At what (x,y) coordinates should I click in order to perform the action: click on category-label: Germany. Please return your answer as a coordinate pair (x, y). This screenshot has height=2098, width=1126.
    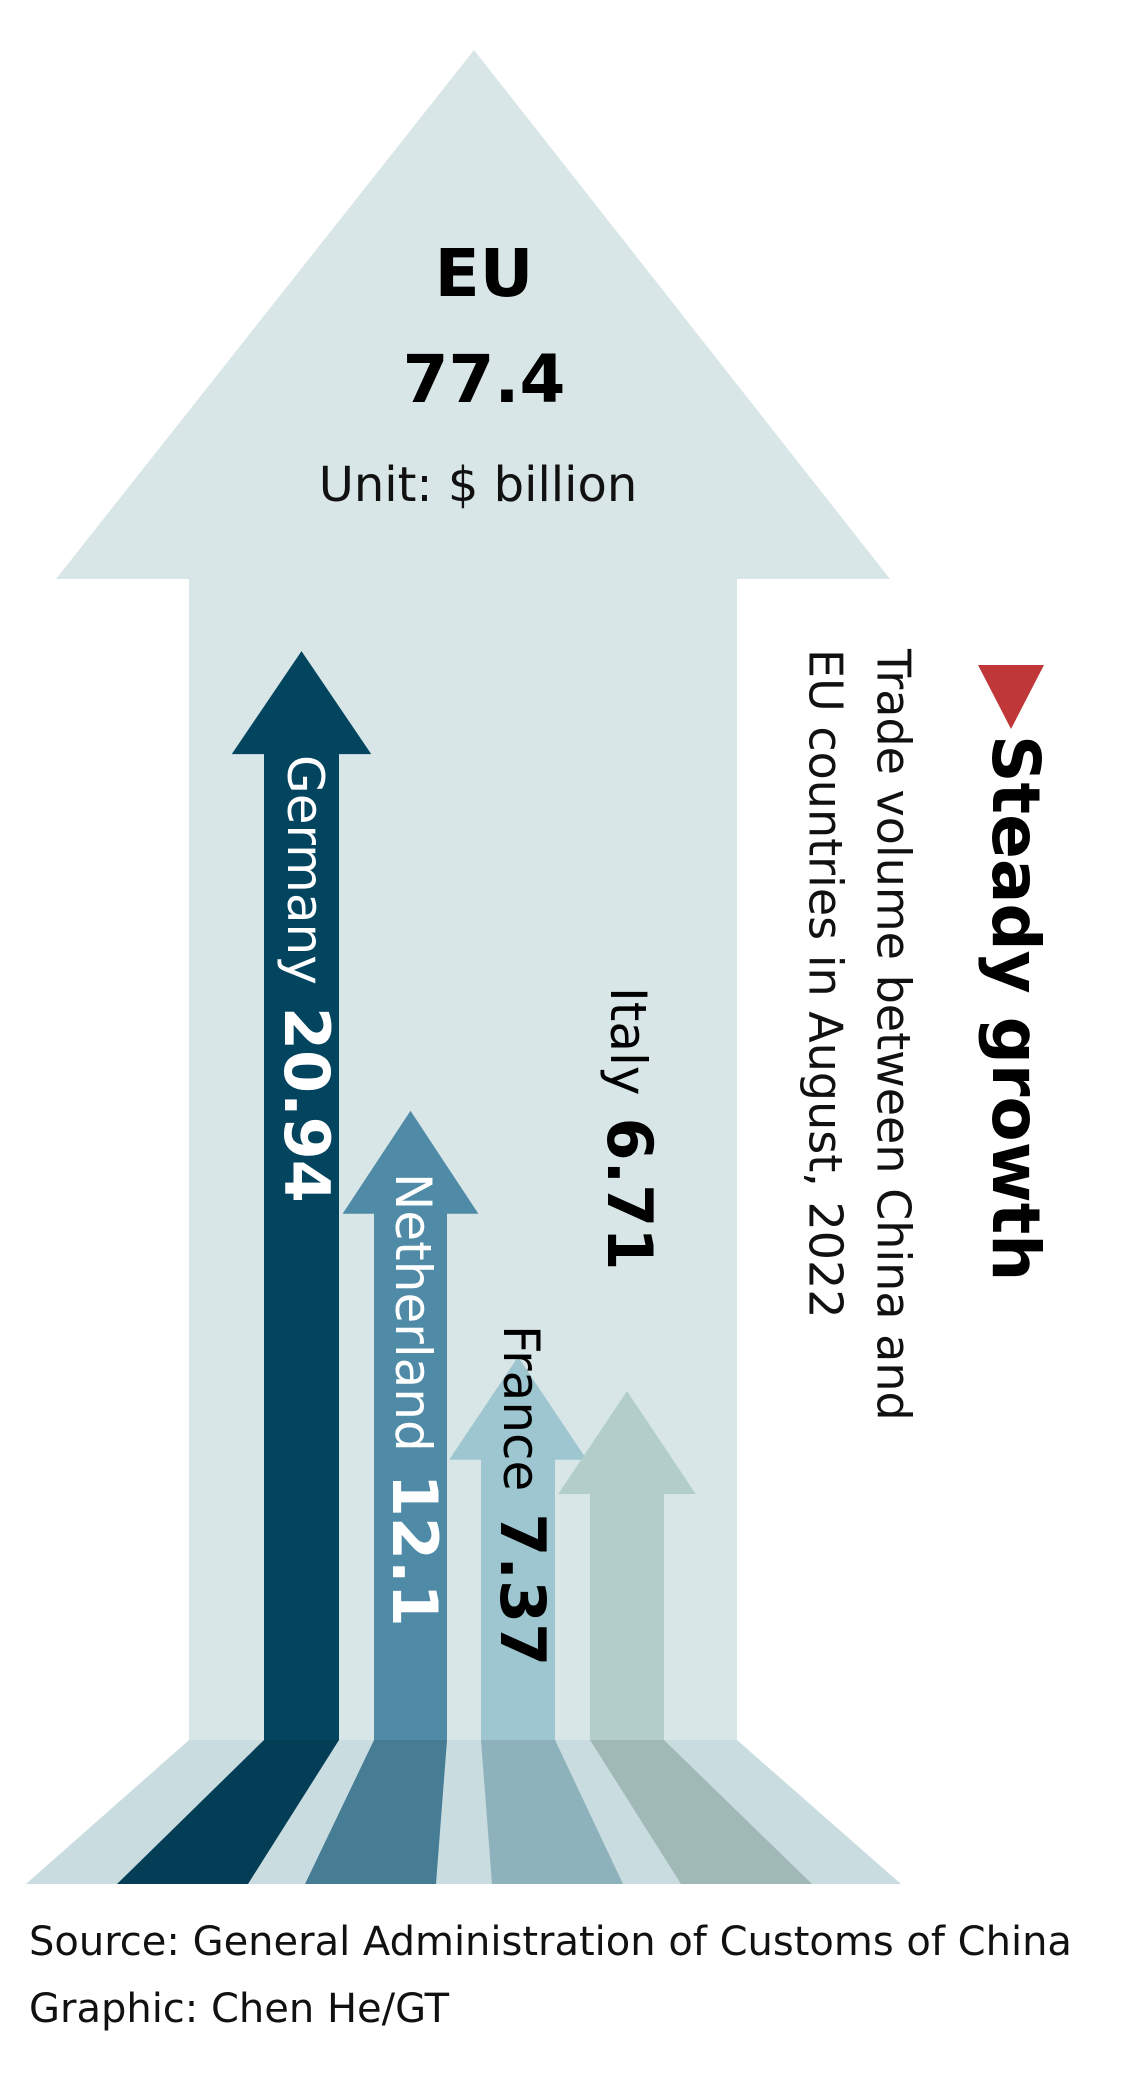
    Looking at the image, I should click on (306, 870).